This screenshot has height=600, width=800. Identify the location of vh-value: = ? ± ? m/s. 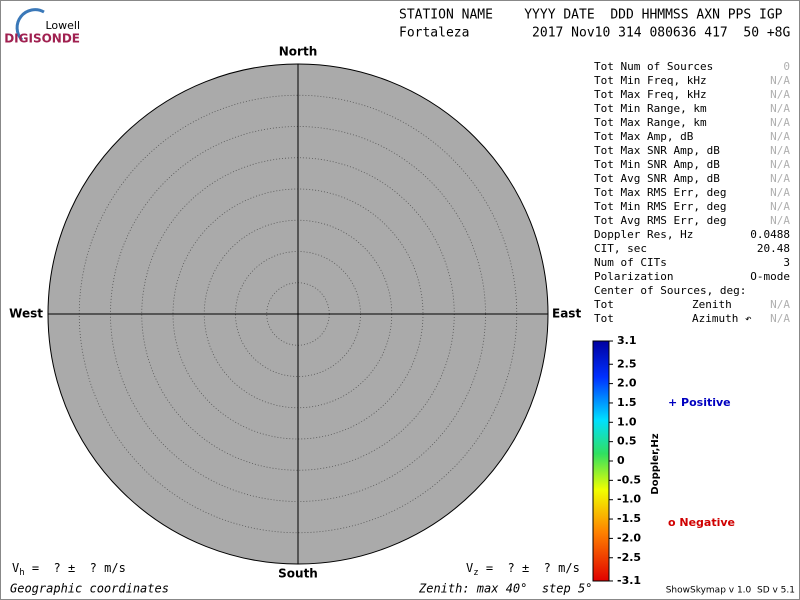
(75, 568).